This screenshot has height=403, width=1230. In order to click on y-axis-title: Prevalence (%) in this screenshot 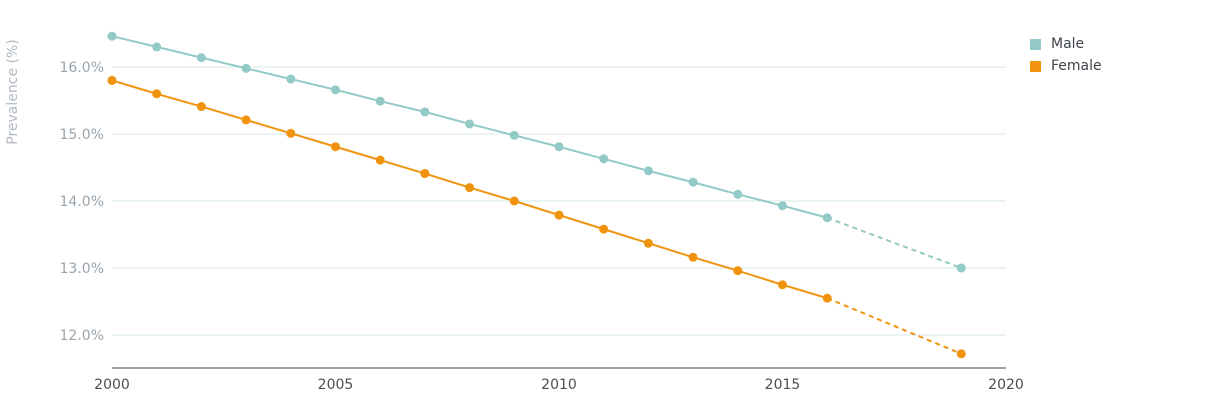, I will do `click(13, 92)`.